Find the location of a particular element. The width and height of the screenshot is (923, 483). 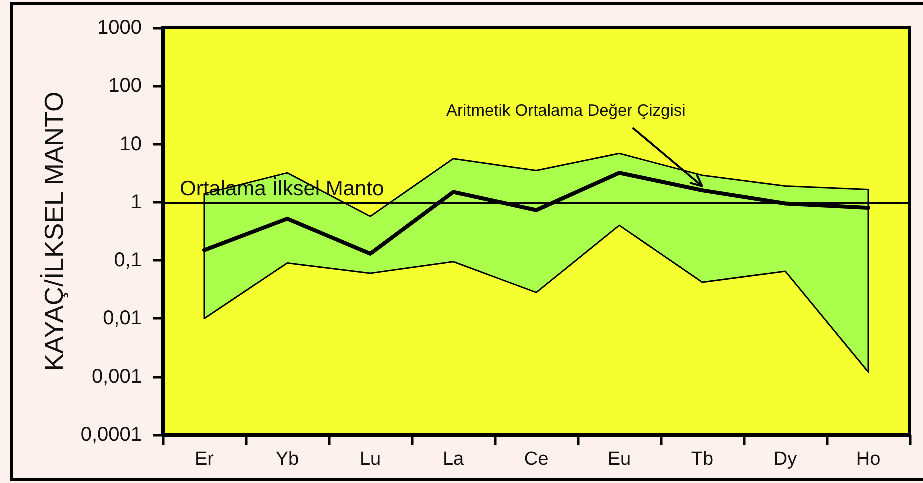

x-tick-label: Ce is located at coordinates (536, 459).